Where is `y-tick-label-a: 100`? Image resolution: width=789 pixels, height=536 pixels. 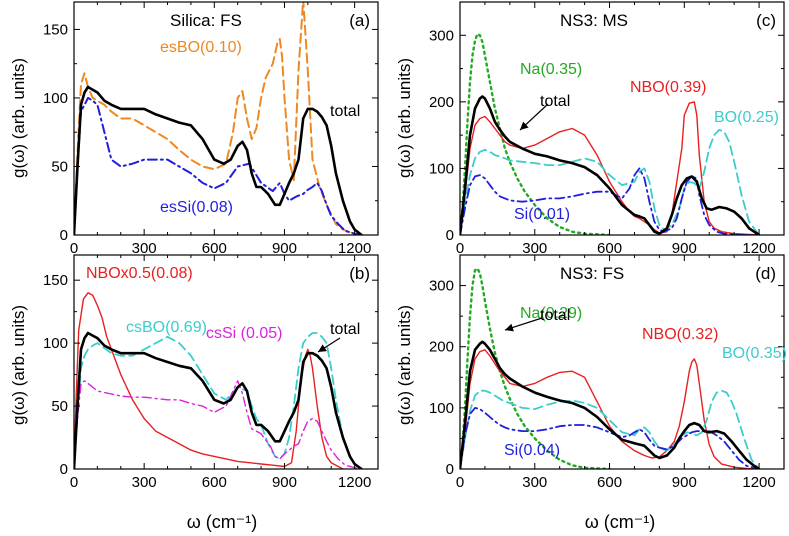
y-tick-label-a: 100 is located at coordinates (55, 98).